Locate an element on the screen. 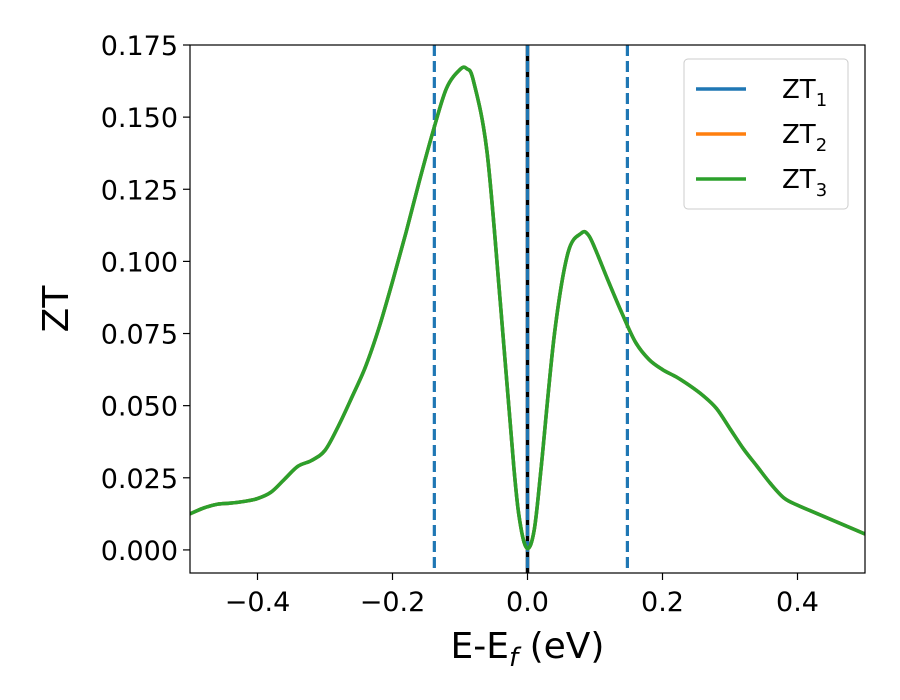  x-axis-label: E-Ef (eV) is located at coordinates (528, 649).